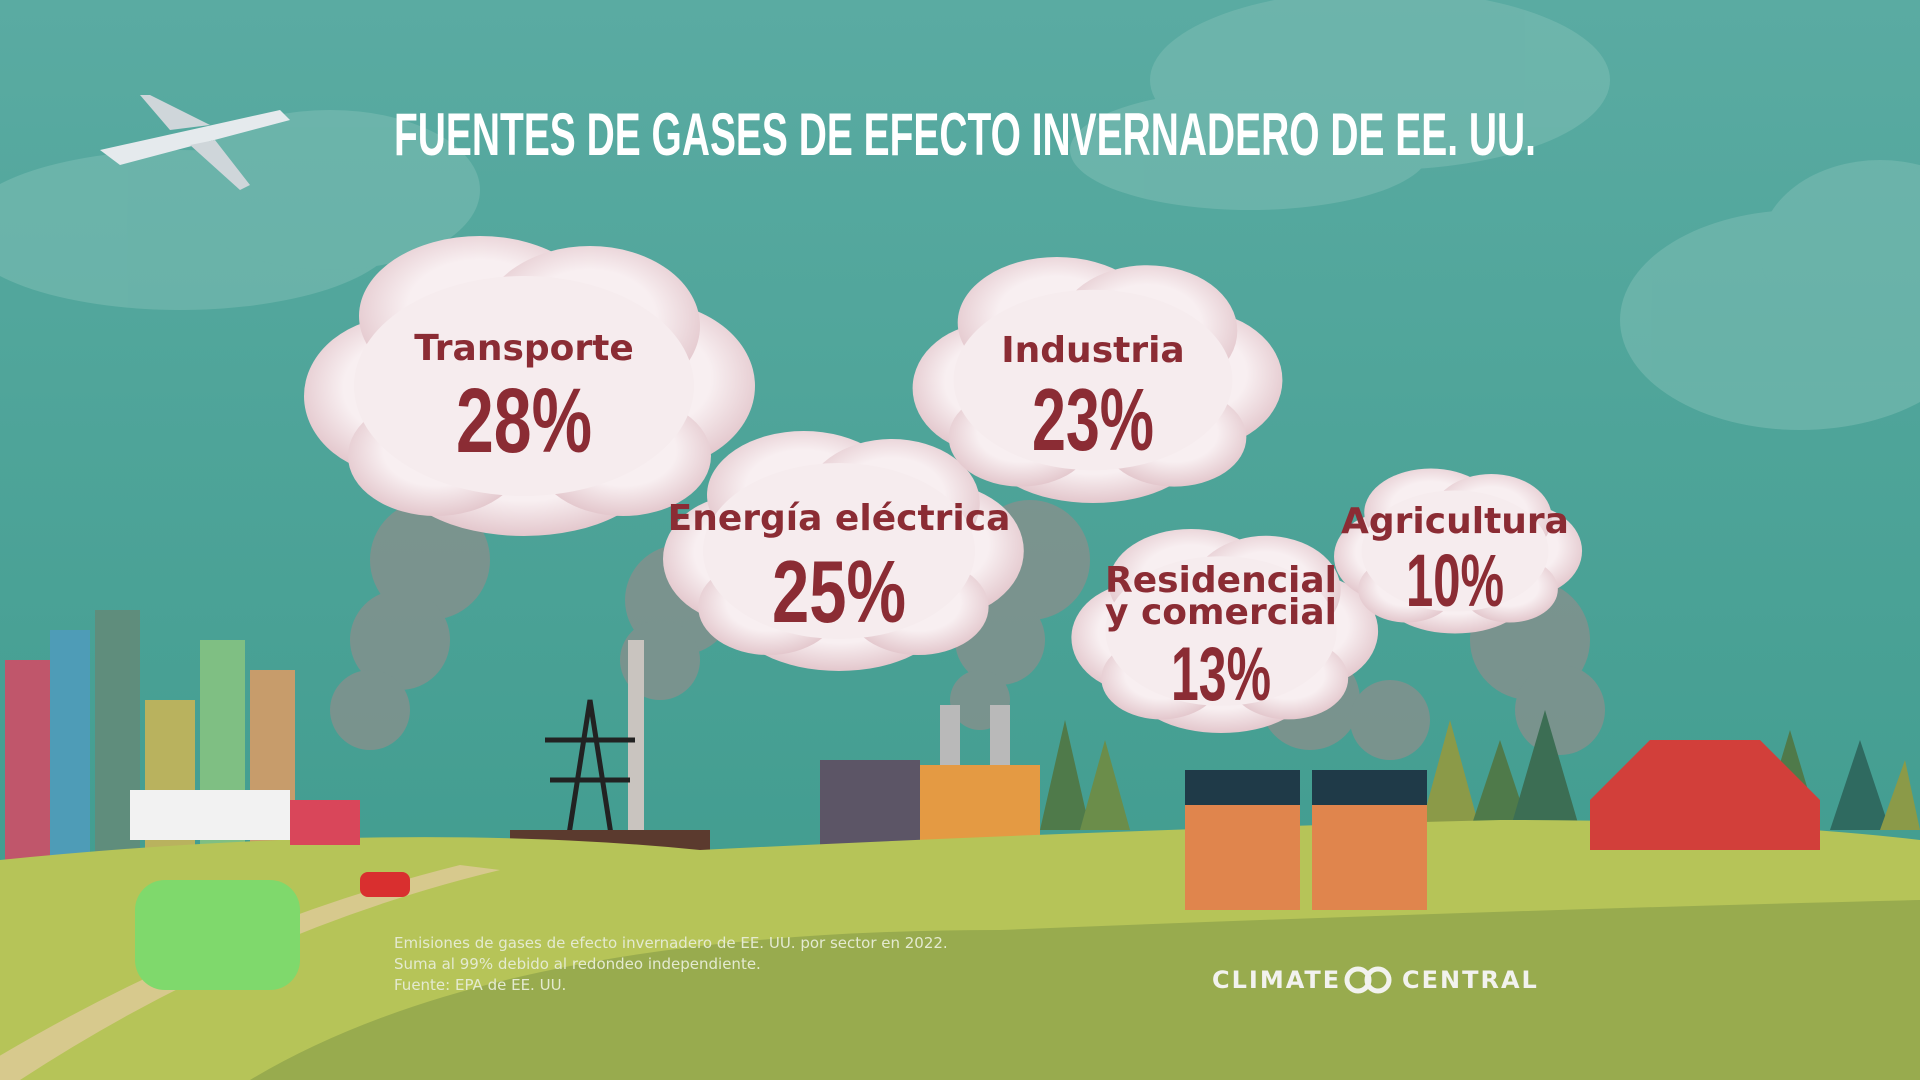 The height and width of the screenshot is (1080, 1920). What do you see at coordinates (1705, 795) in the screenshot?
I see `barn` at bounding box center [1705, 795].